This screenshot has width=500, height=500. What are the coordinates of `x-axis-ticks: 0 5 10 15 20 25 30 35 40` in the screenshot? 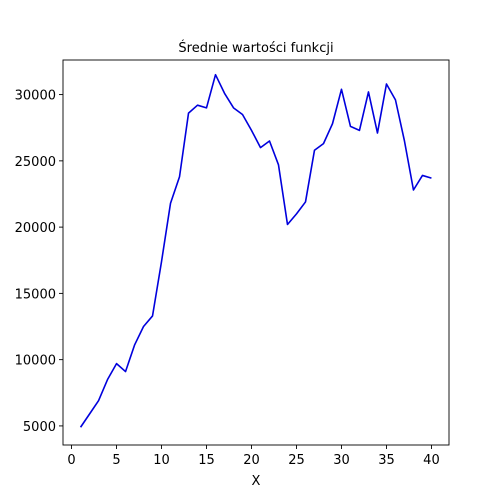 It's located at (253, 456).